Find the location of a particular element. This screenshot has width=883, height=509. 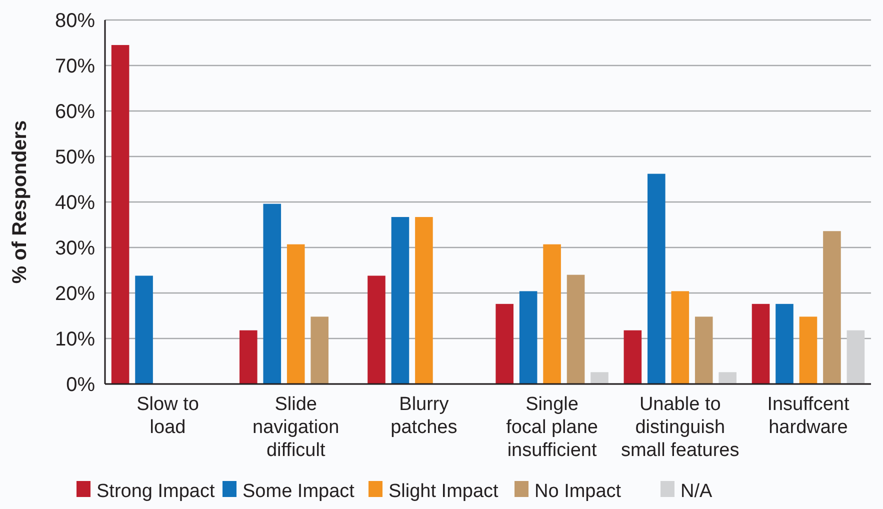

x-tick-label: Blurry patches is located at coordinates (424, 416).